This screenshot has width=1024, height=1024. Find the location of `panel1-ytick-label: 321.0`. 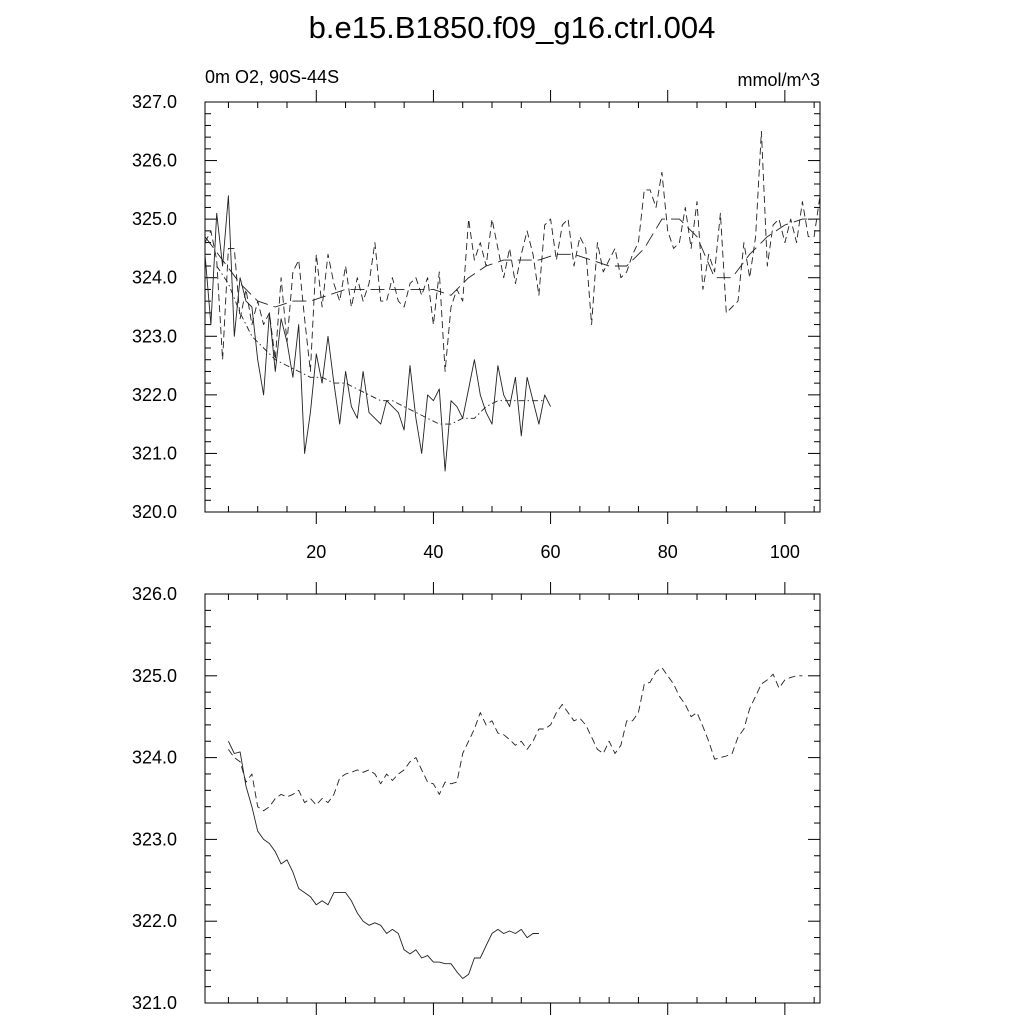

panel1-ytick-label: 321.0 is located at coordinates (154, 453).